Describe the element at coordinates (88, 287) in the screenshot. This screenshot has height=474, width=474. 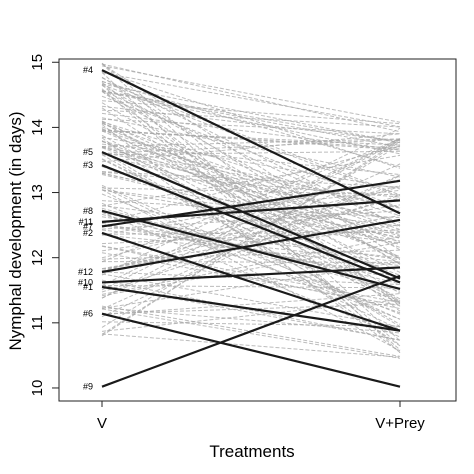
I see `line-label: #1` at that location.